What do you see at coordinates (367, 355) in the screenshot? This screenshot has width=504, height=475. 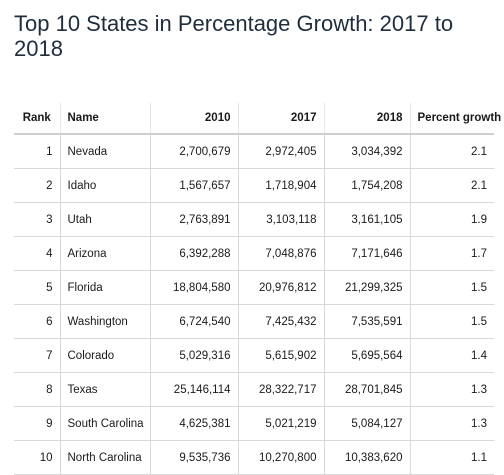 I see `cell-population-2018: 5,695,564` at bounding box center [367, 355].